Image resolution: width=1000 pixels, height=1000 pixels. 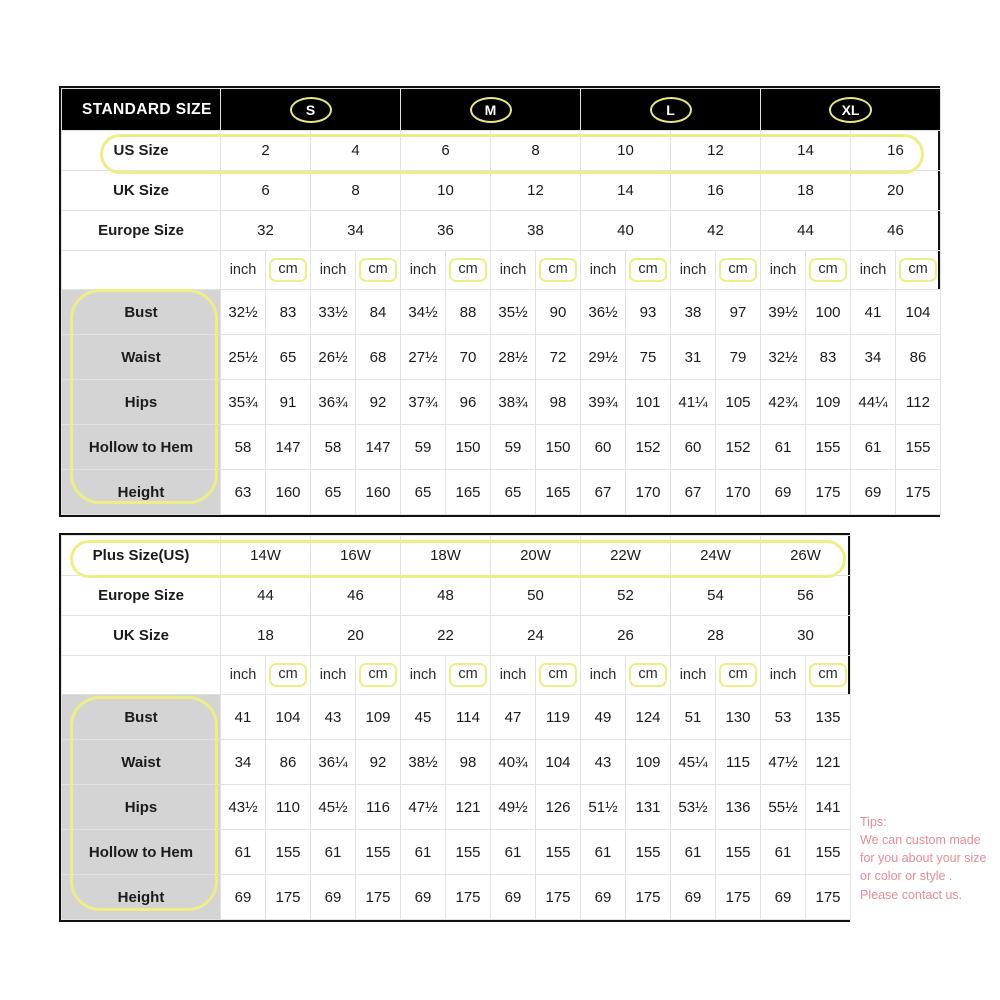 I want to click on cell: 93, so click(x=648, y=312).